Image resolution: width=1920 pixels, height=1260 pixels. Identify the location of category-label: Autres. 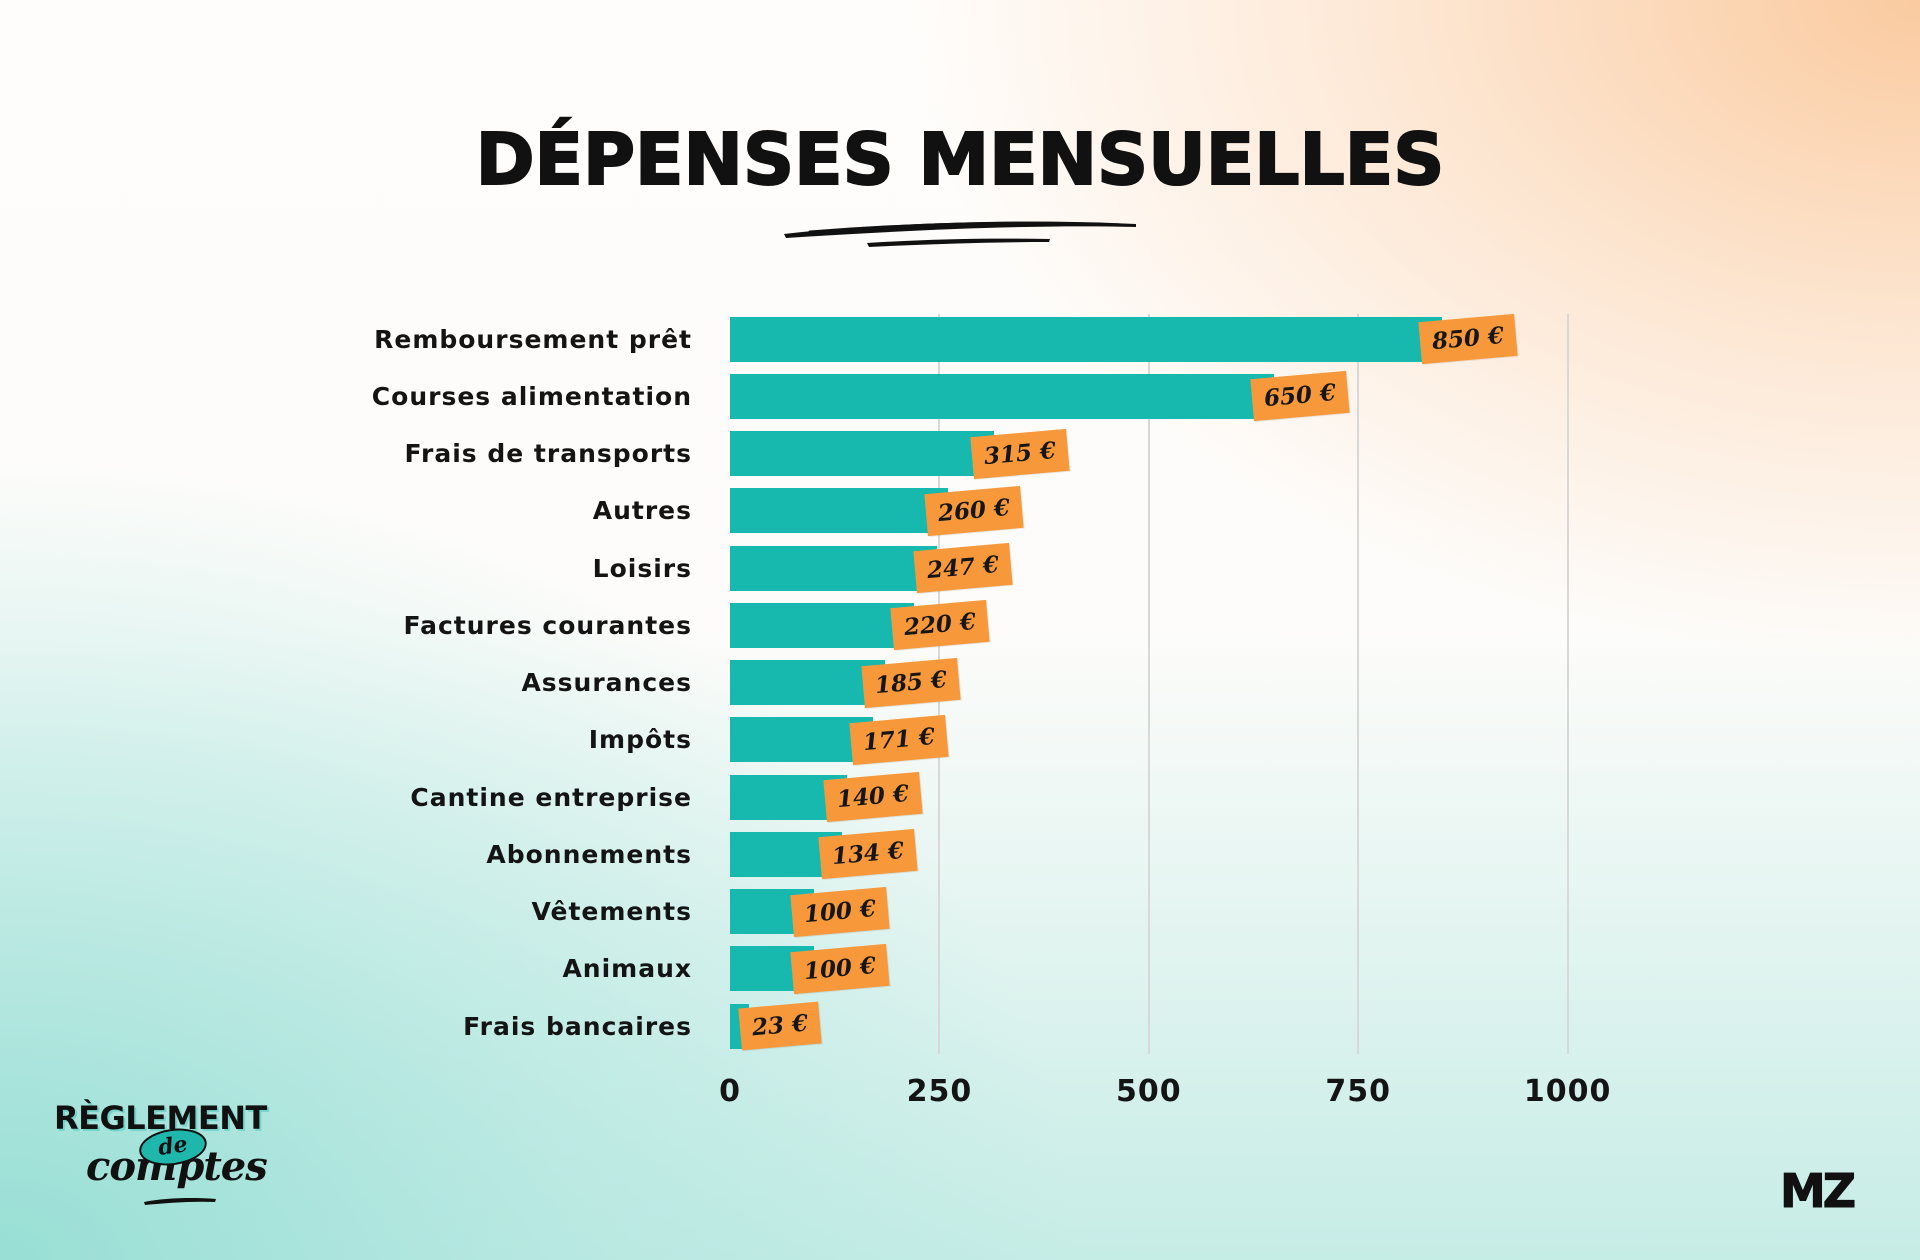
(642, 511).